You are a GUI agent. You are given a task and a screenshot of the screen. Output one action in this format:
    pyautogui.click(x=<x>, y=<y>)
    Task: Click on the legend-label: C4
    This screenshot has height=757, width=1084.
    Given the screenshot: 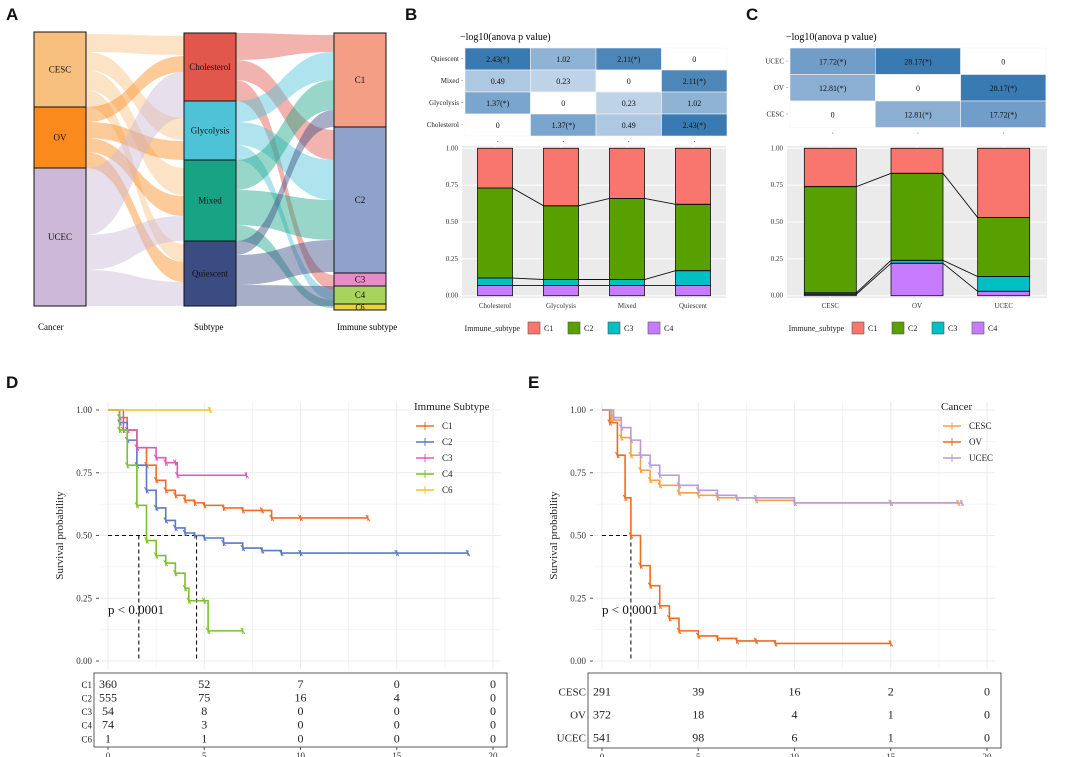 What is the action you would take?
    pyautogui.click(x=447, y=474)
    